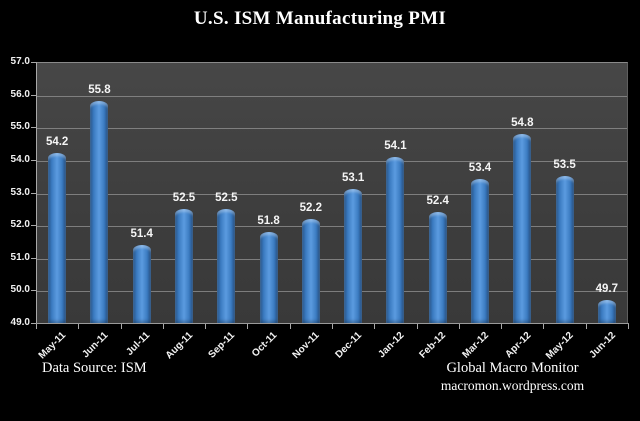 Image resolution: width=640 pixels, height=421 pixels. Describe the element at coordinates (480, 168) in the screenshot. I see `bar-value-label: 53.4` at that location.